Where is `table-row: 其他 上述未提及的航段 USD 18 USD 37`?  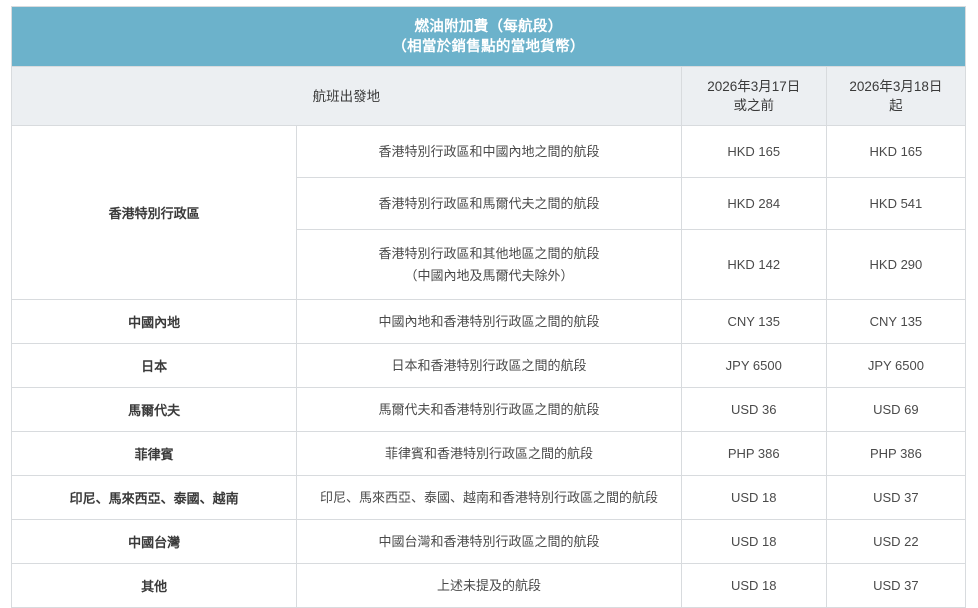 table-row: 其他 上述未提及的航段 USD 18 USD 37 is located at coordinates (488, 585).